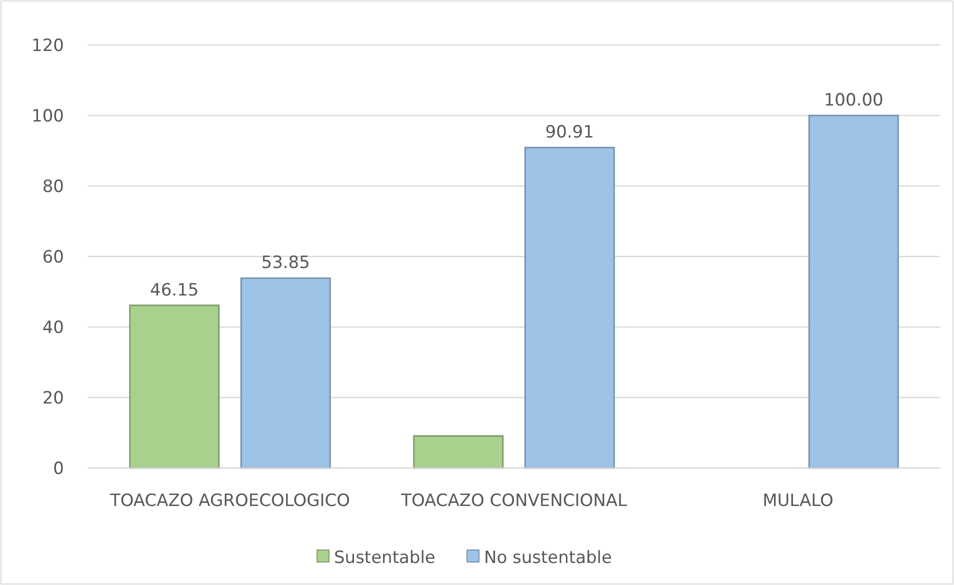  I want to click on x-tick-label: TOACAZO CONVENCIONAL, so click(514, 501).